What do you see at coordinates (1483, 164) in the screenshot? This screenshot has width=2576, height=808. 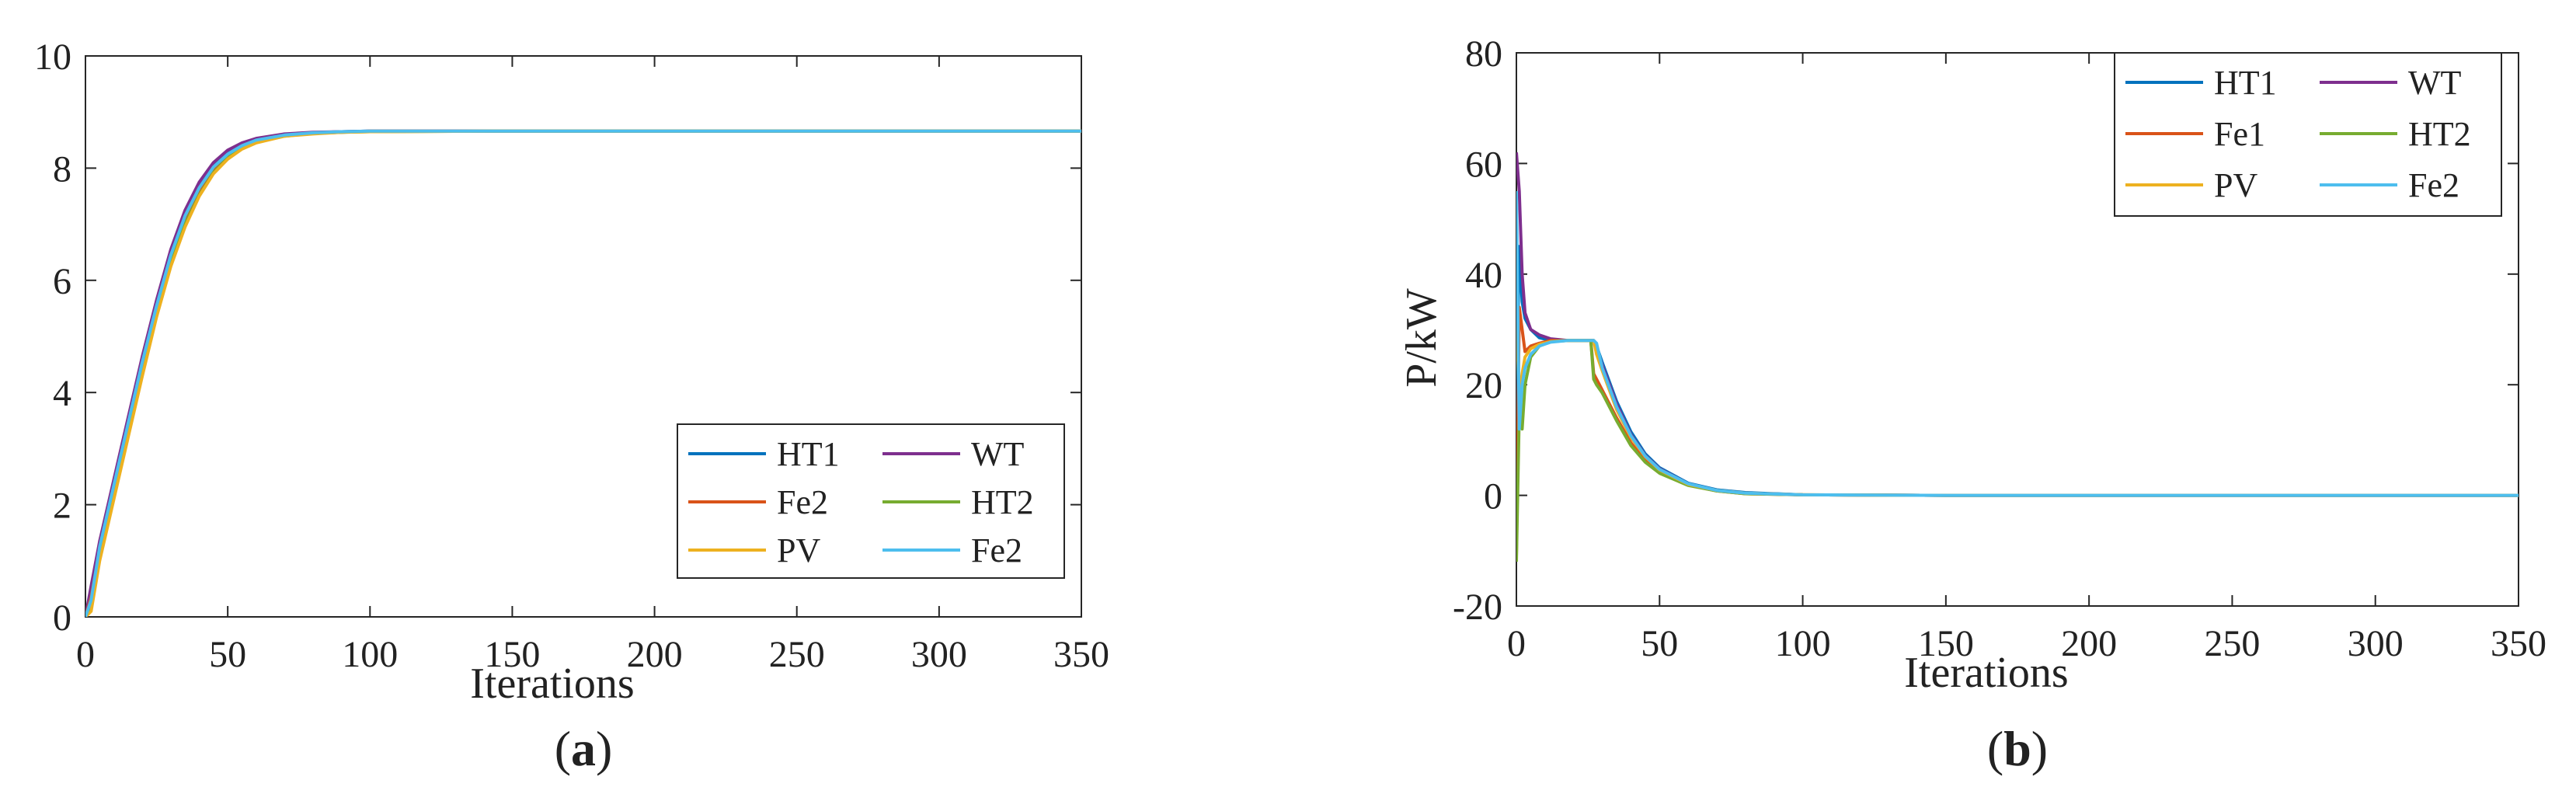 I see `y-tick-label: 60` at bounding box center [1483, 164].